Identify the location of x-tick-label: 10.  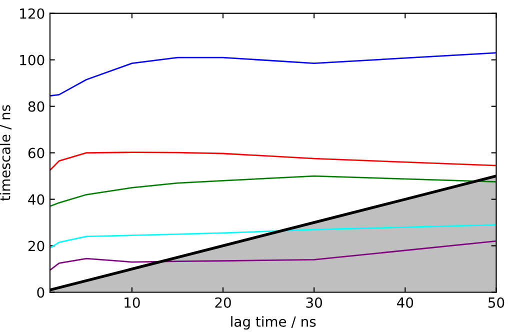
(132, 302).